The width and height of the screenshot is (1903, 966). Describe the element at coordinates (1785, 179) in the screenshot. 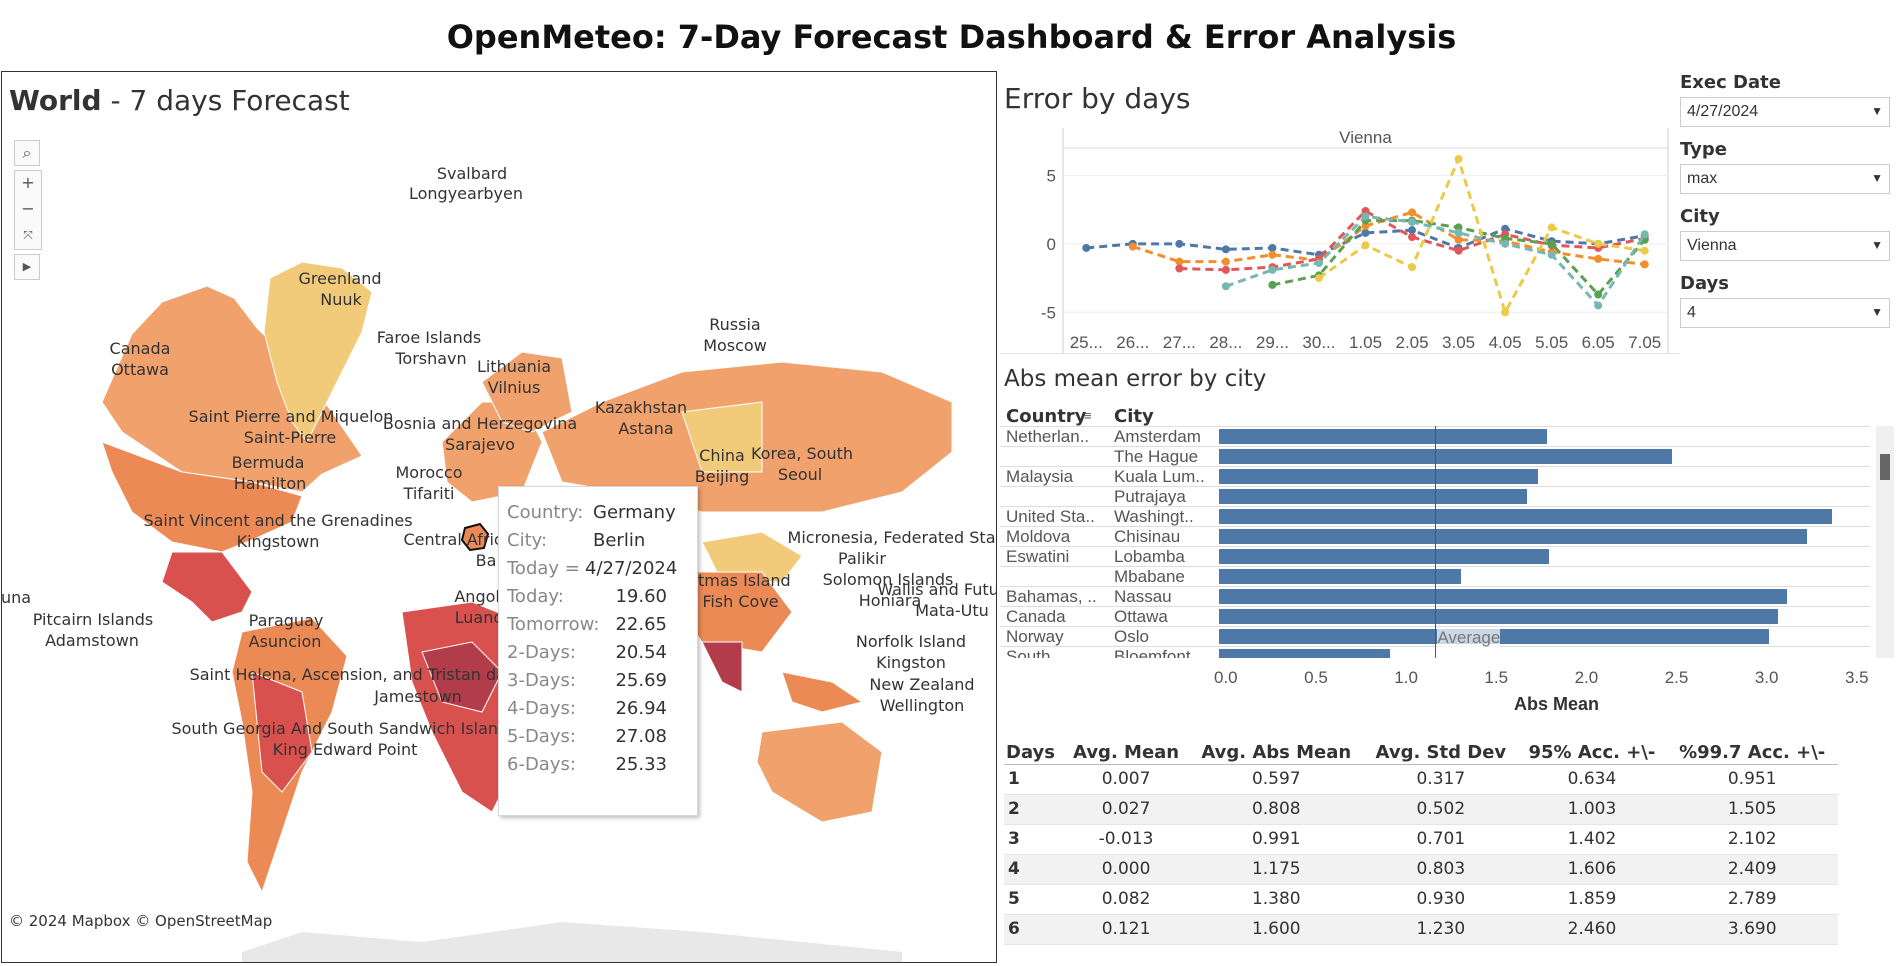

I see `type-select: max ▼` at that location.